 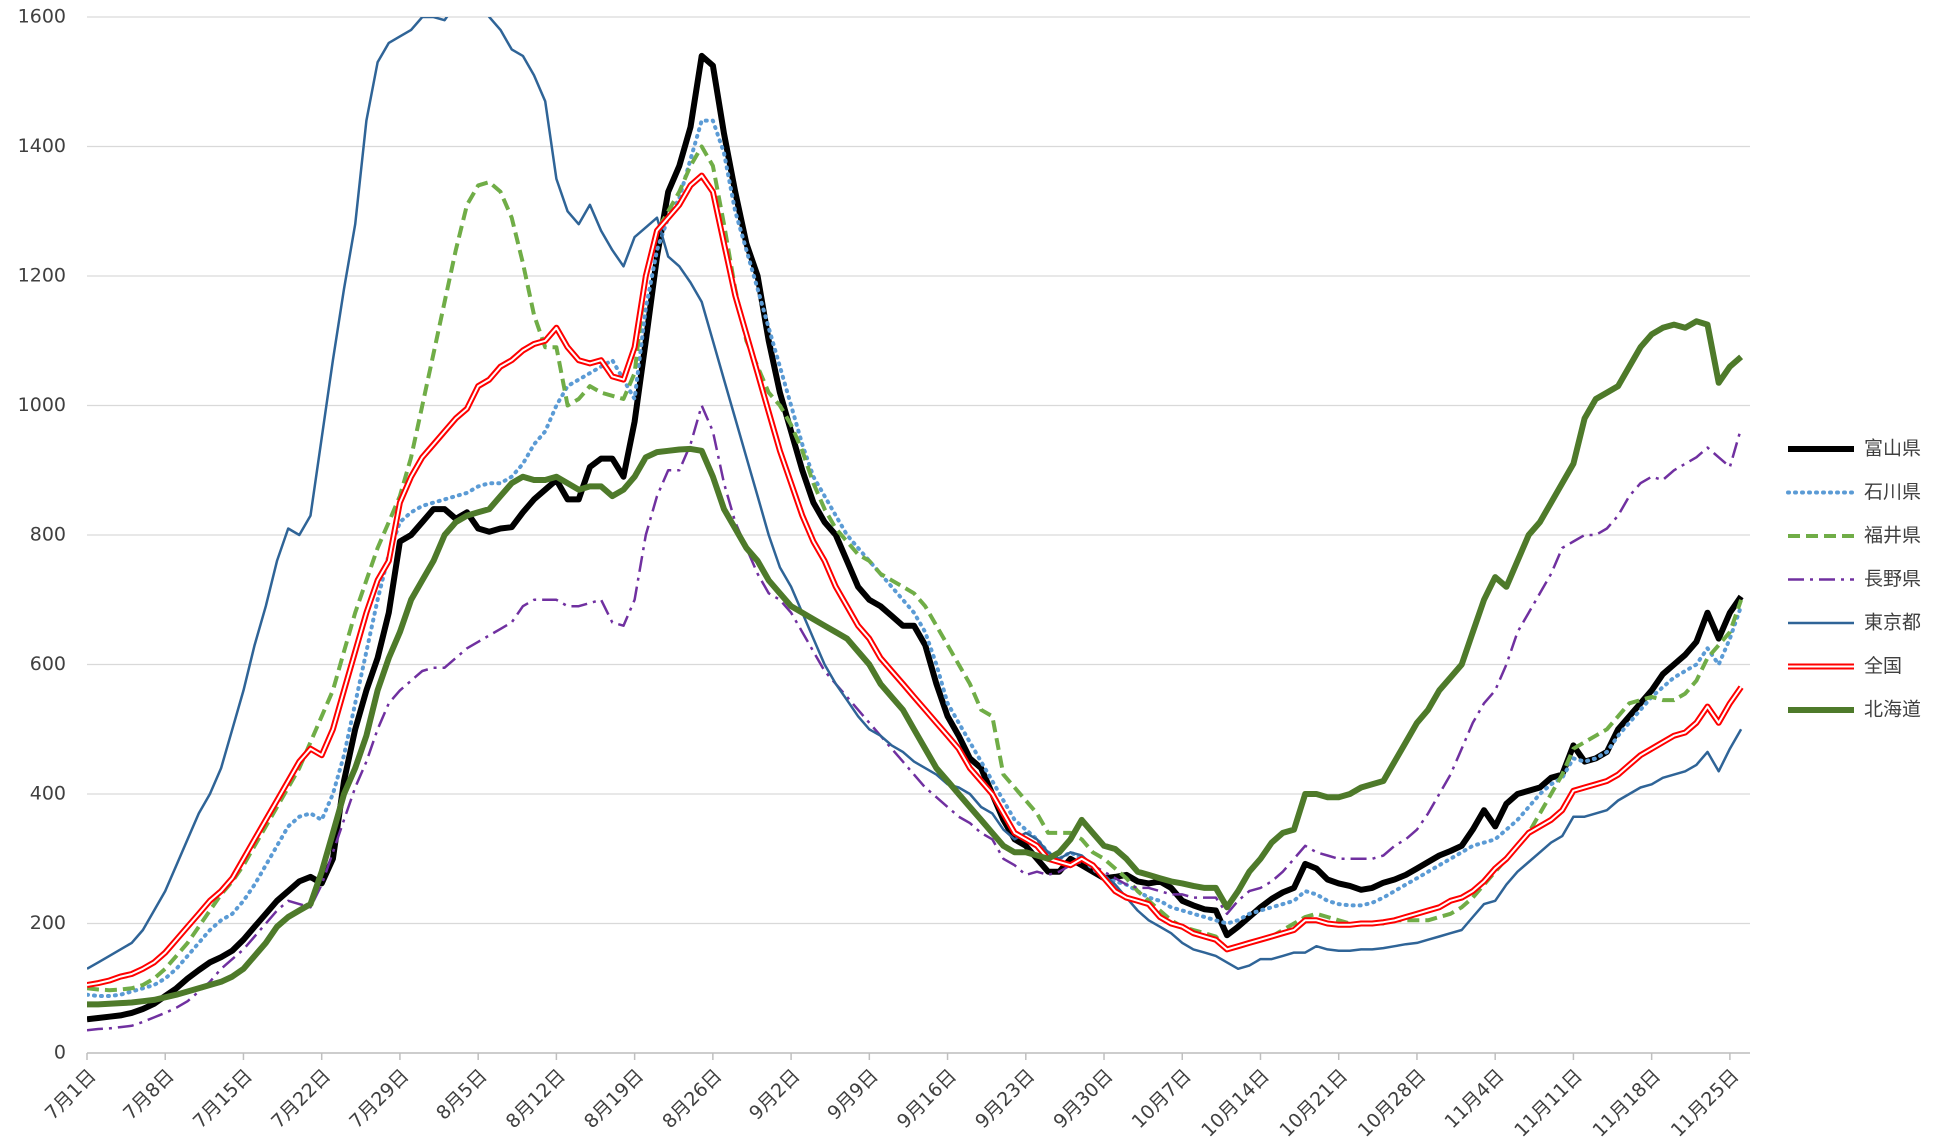 What do you see at coordinates (1548, 1103) in the screenshot?
I see `x-tick-label: 11月11日` at bounding box center [1548, 1103].